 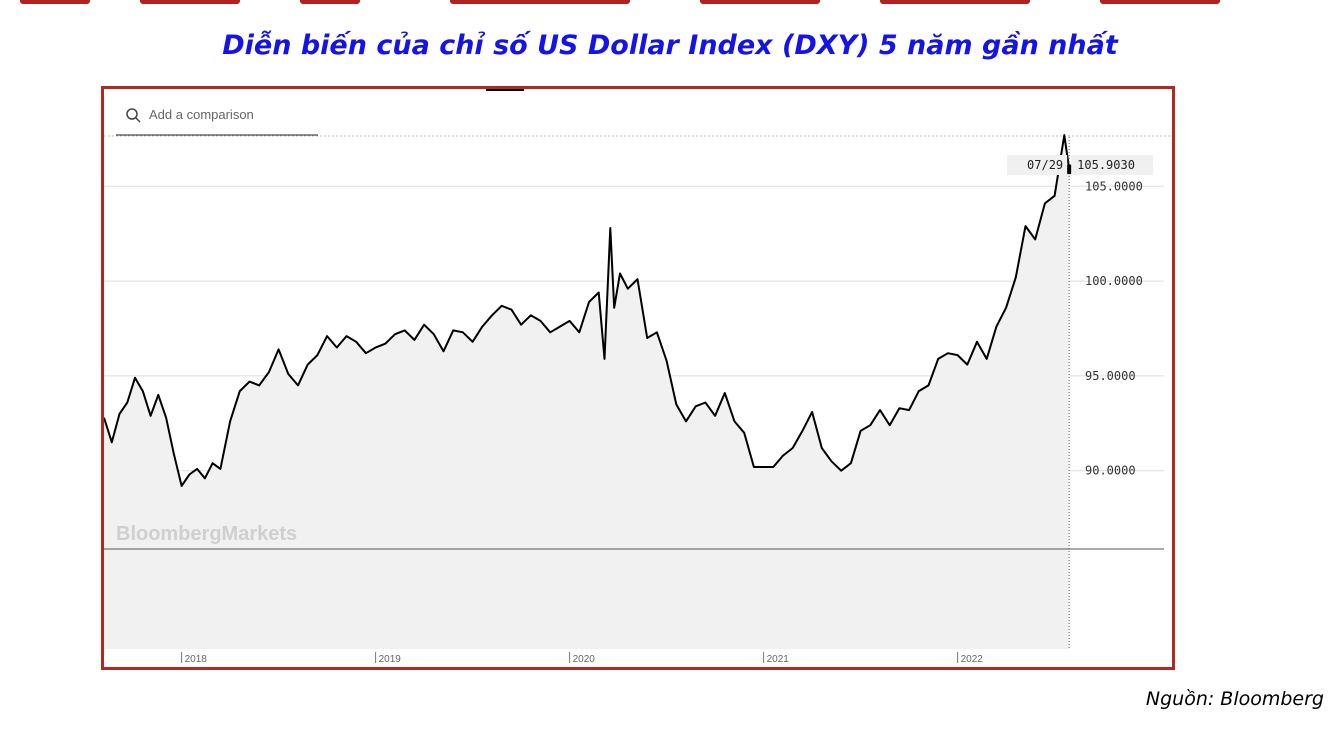 What do you see at coordinates (1114, 186) in the screenshot?
I see `y-tick-label: 105.0000` at bounding box center [1114, 186].